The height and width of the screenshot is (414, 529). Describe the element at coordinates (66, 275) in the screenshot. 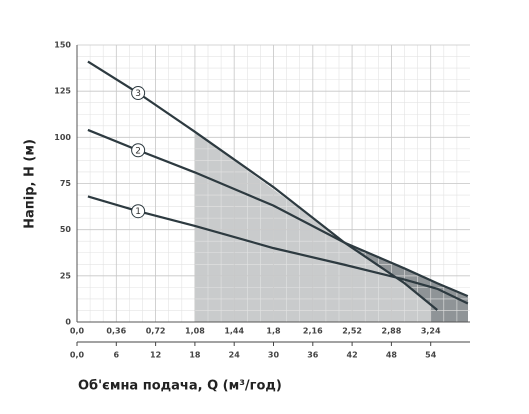

I see `y-tick-label: 25` at that location.